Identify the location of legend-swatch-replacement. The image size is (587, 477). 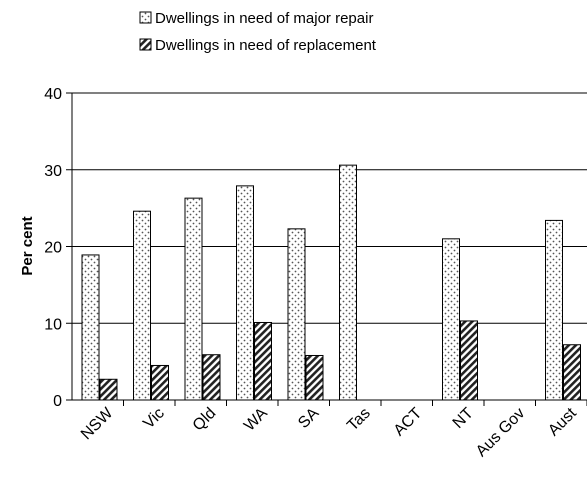
(145, 44).